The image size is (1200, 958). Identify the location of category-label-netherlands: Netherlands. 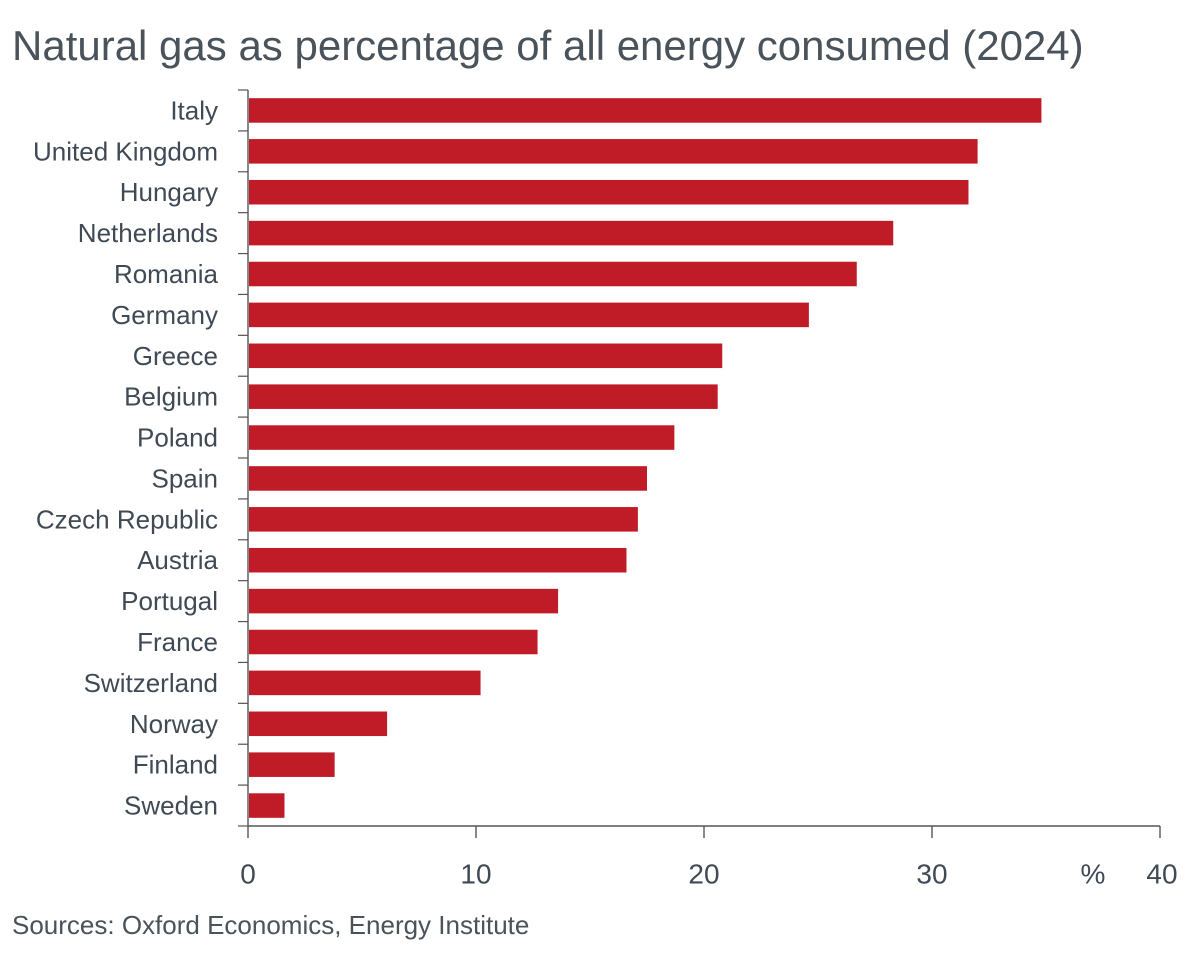
(148, 233).